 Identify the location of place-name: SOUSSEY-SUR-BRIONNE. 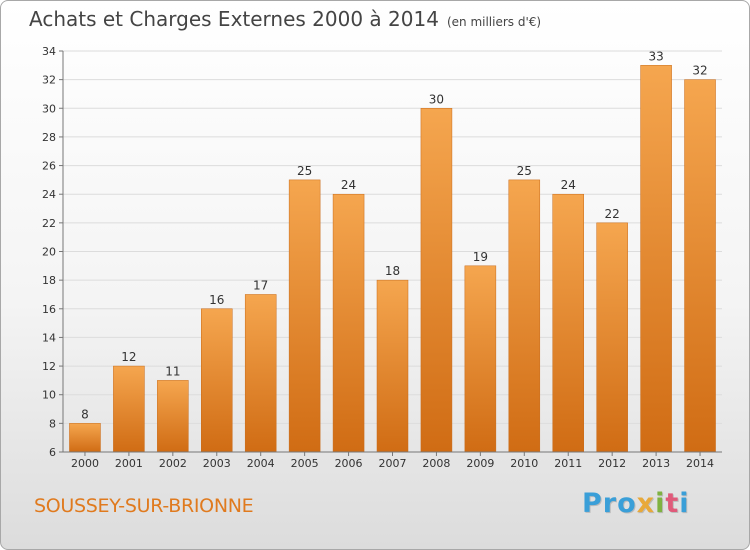
(144, 506).